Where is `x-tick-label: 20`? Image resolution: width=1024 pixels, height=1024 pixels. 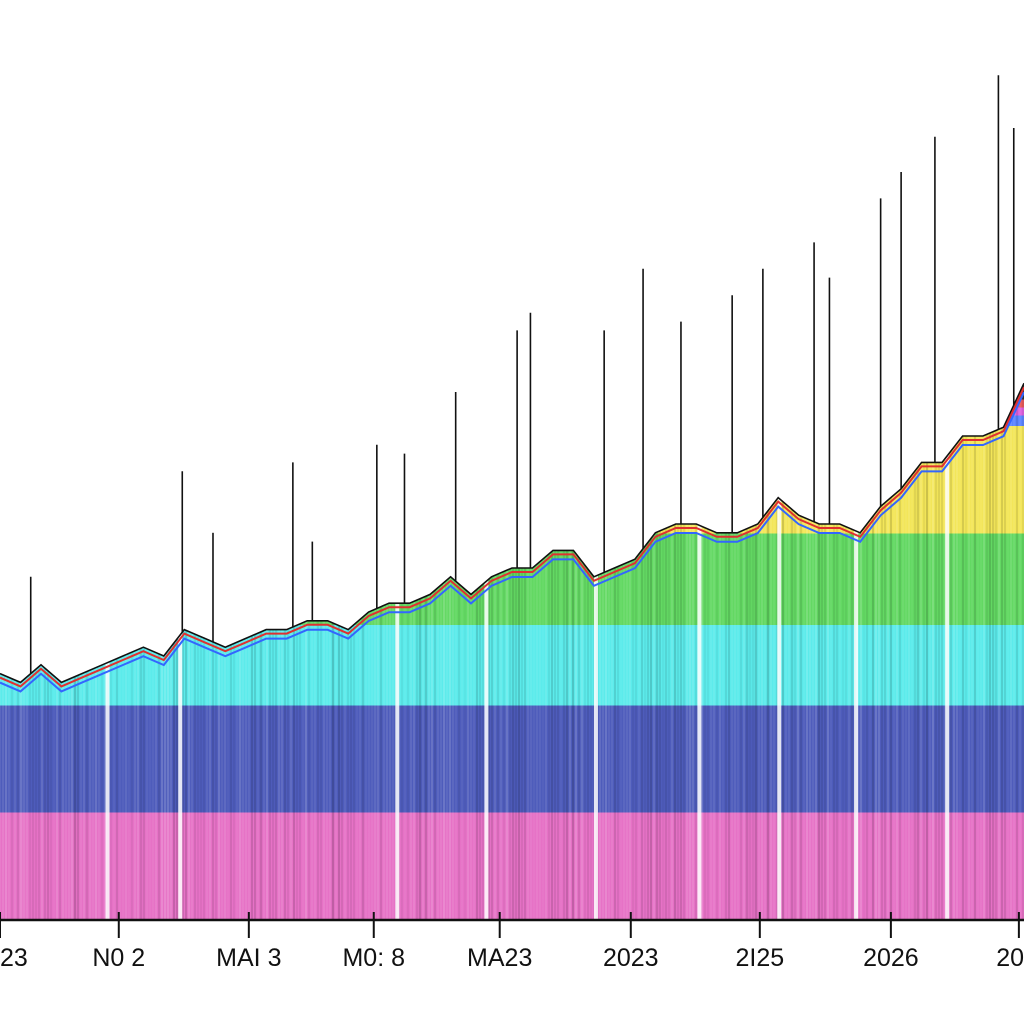 x-tick-label: 20 is located at coordinates (1010, 958).